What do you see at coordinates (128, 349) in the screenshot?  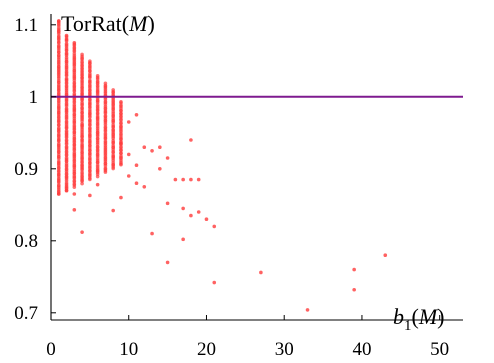 I see `x-tick-label: 10` at bounding box center [128, 349].